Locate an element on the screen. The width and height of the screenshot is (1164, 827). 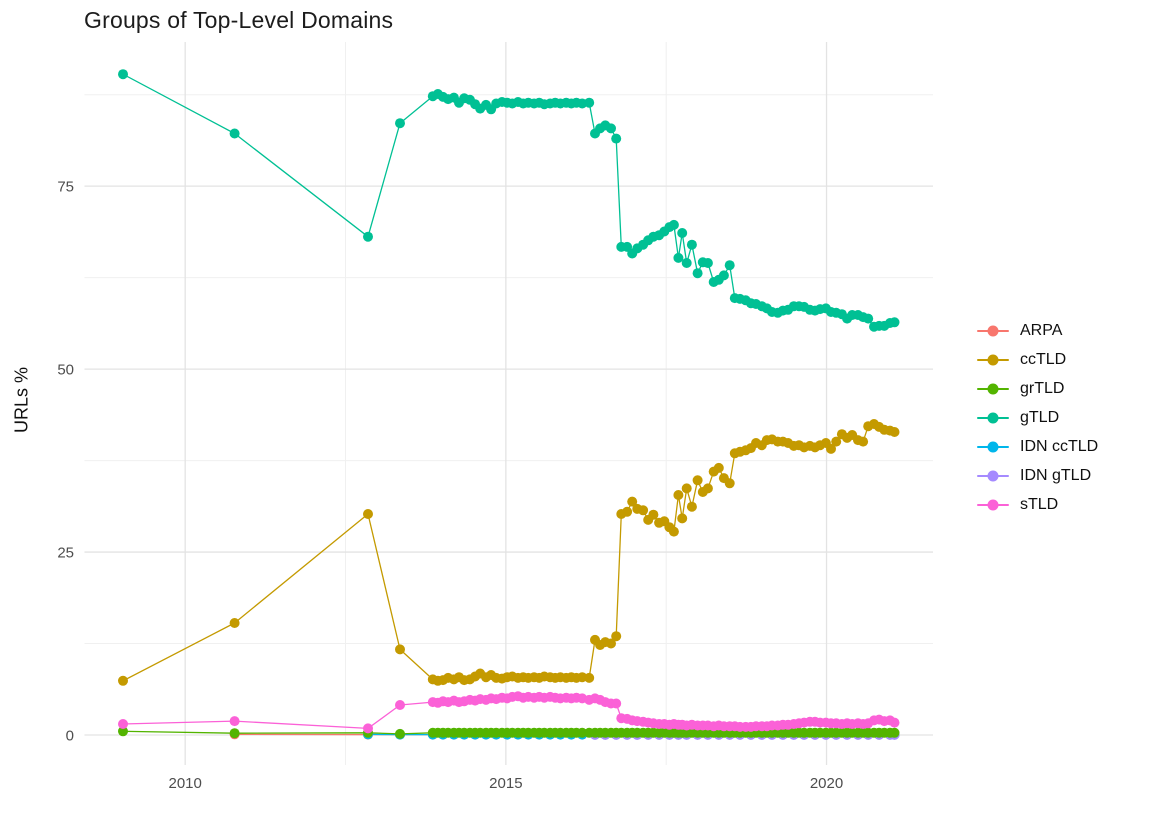
legend-item-ARPA: ARPA is located at coordinates (1037, 331).